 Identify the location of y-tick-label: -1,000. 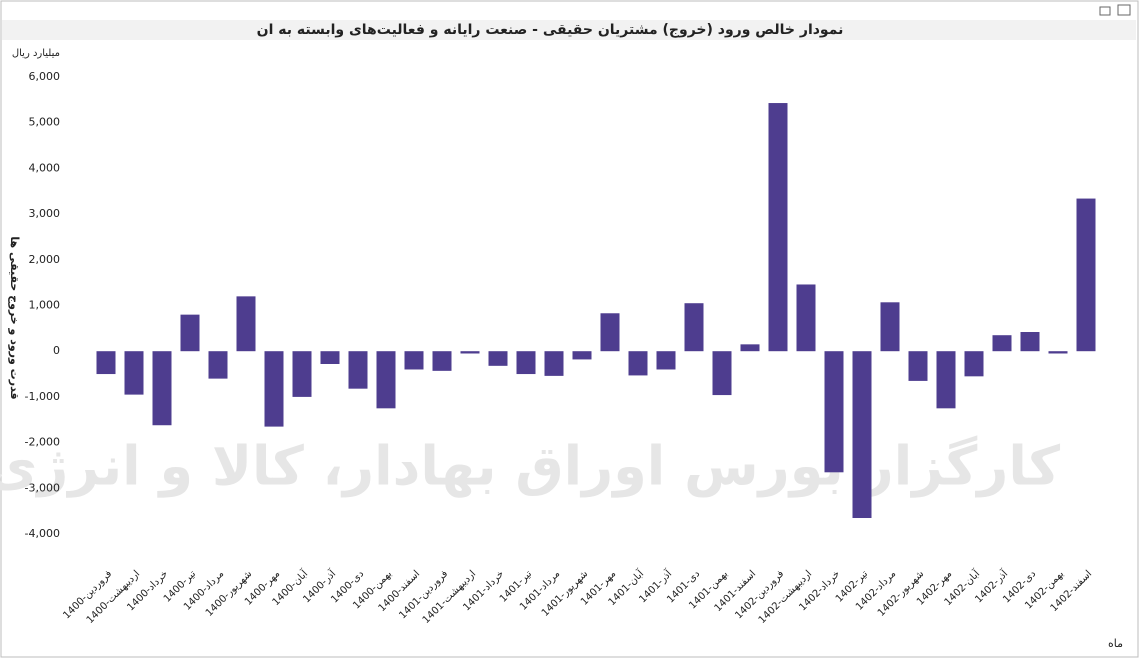
(42, 396).